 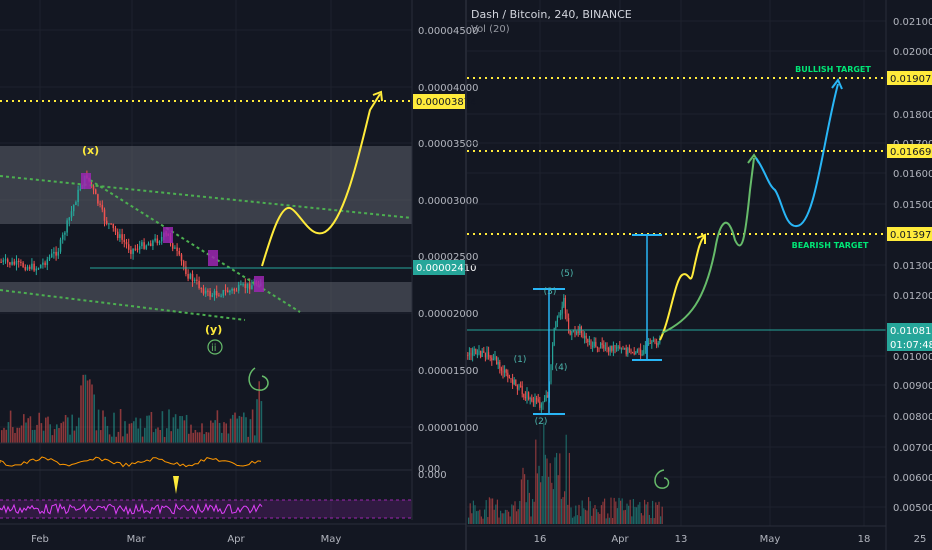 I want to click on wave-ii-label: ii, so click(x=214, y=348).